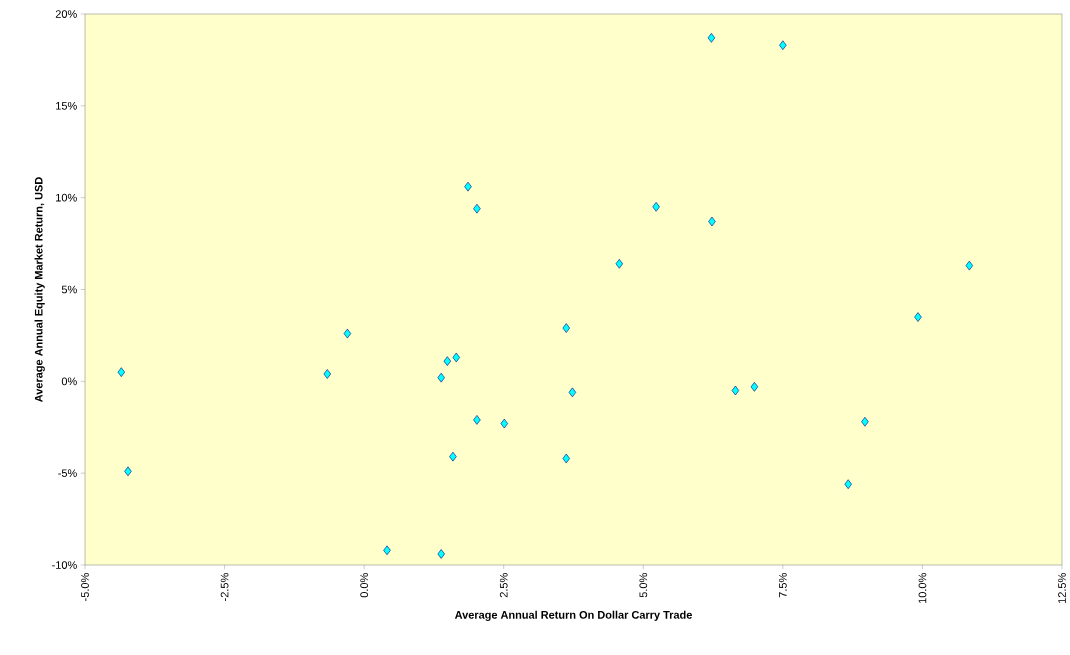  Describe the element at coordinates (66, 105) in the screenshot. I see `y-tick-label: 15%` at that location.